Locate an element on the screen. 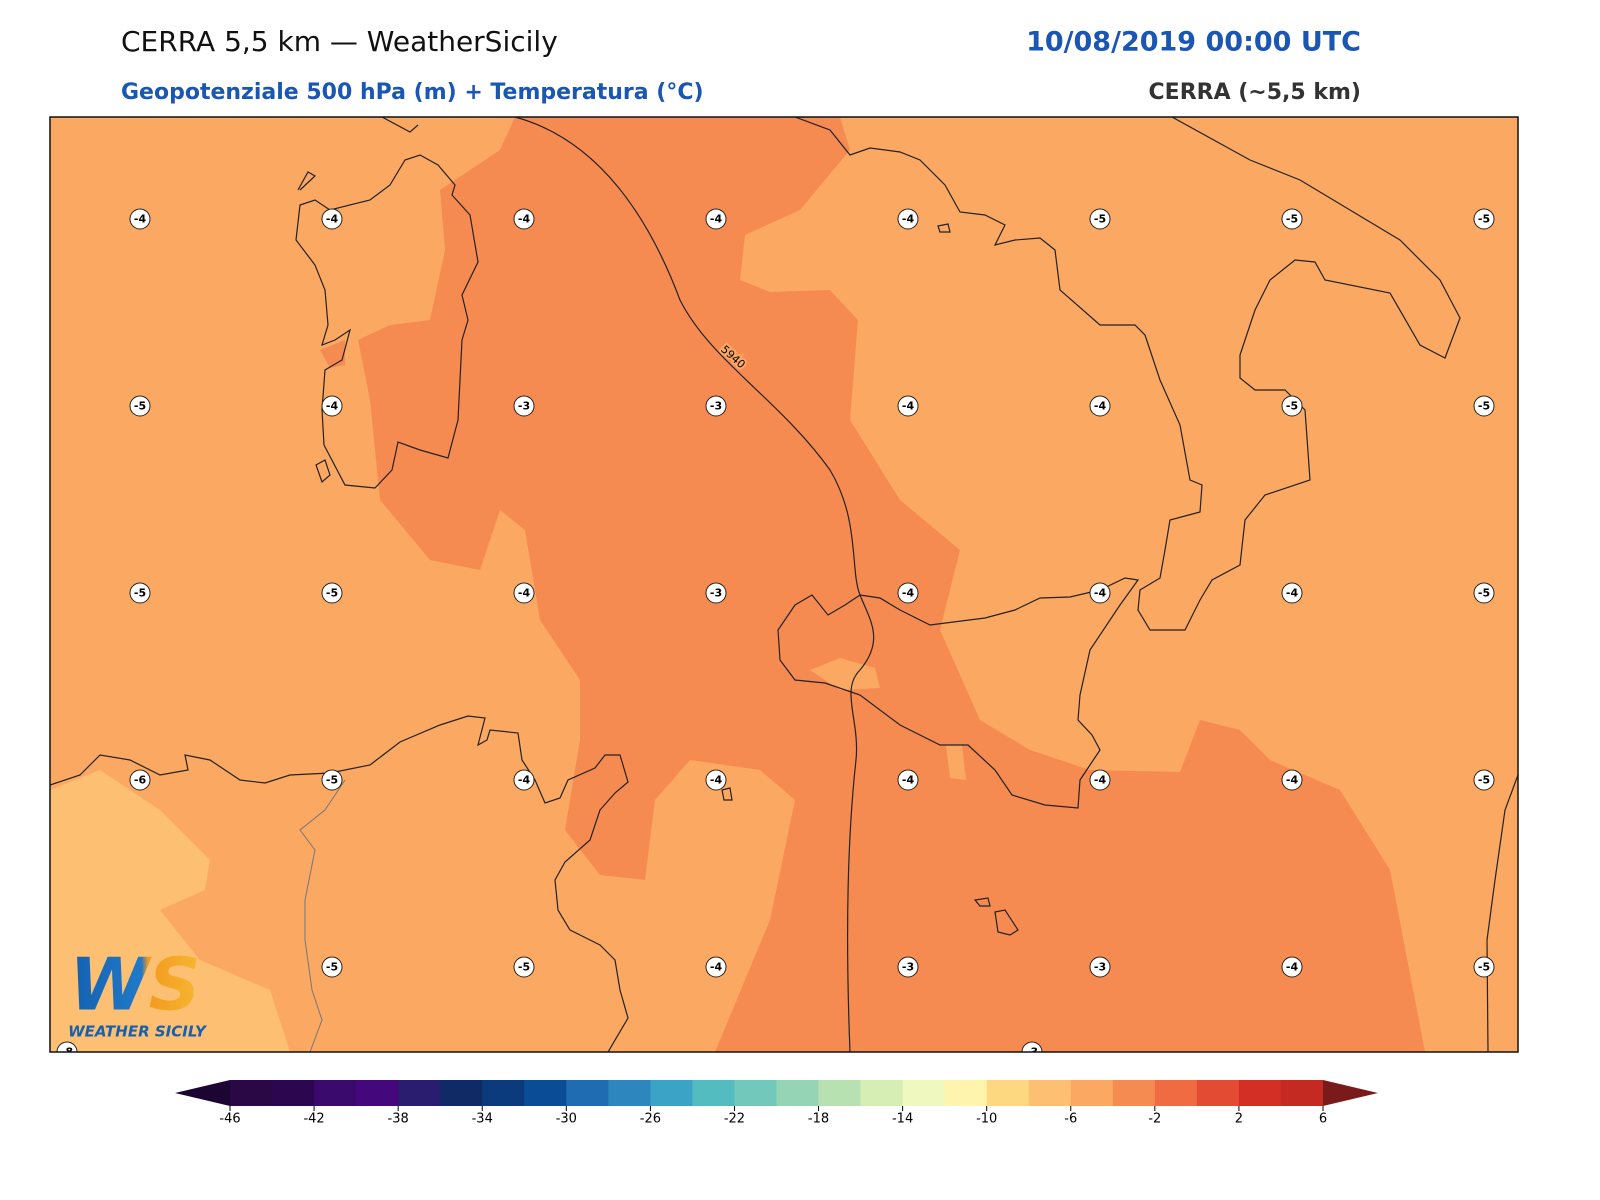 The image size is (1600, 1200). colorbar-tick-label: -22 is located at coordinates (734, 1119).